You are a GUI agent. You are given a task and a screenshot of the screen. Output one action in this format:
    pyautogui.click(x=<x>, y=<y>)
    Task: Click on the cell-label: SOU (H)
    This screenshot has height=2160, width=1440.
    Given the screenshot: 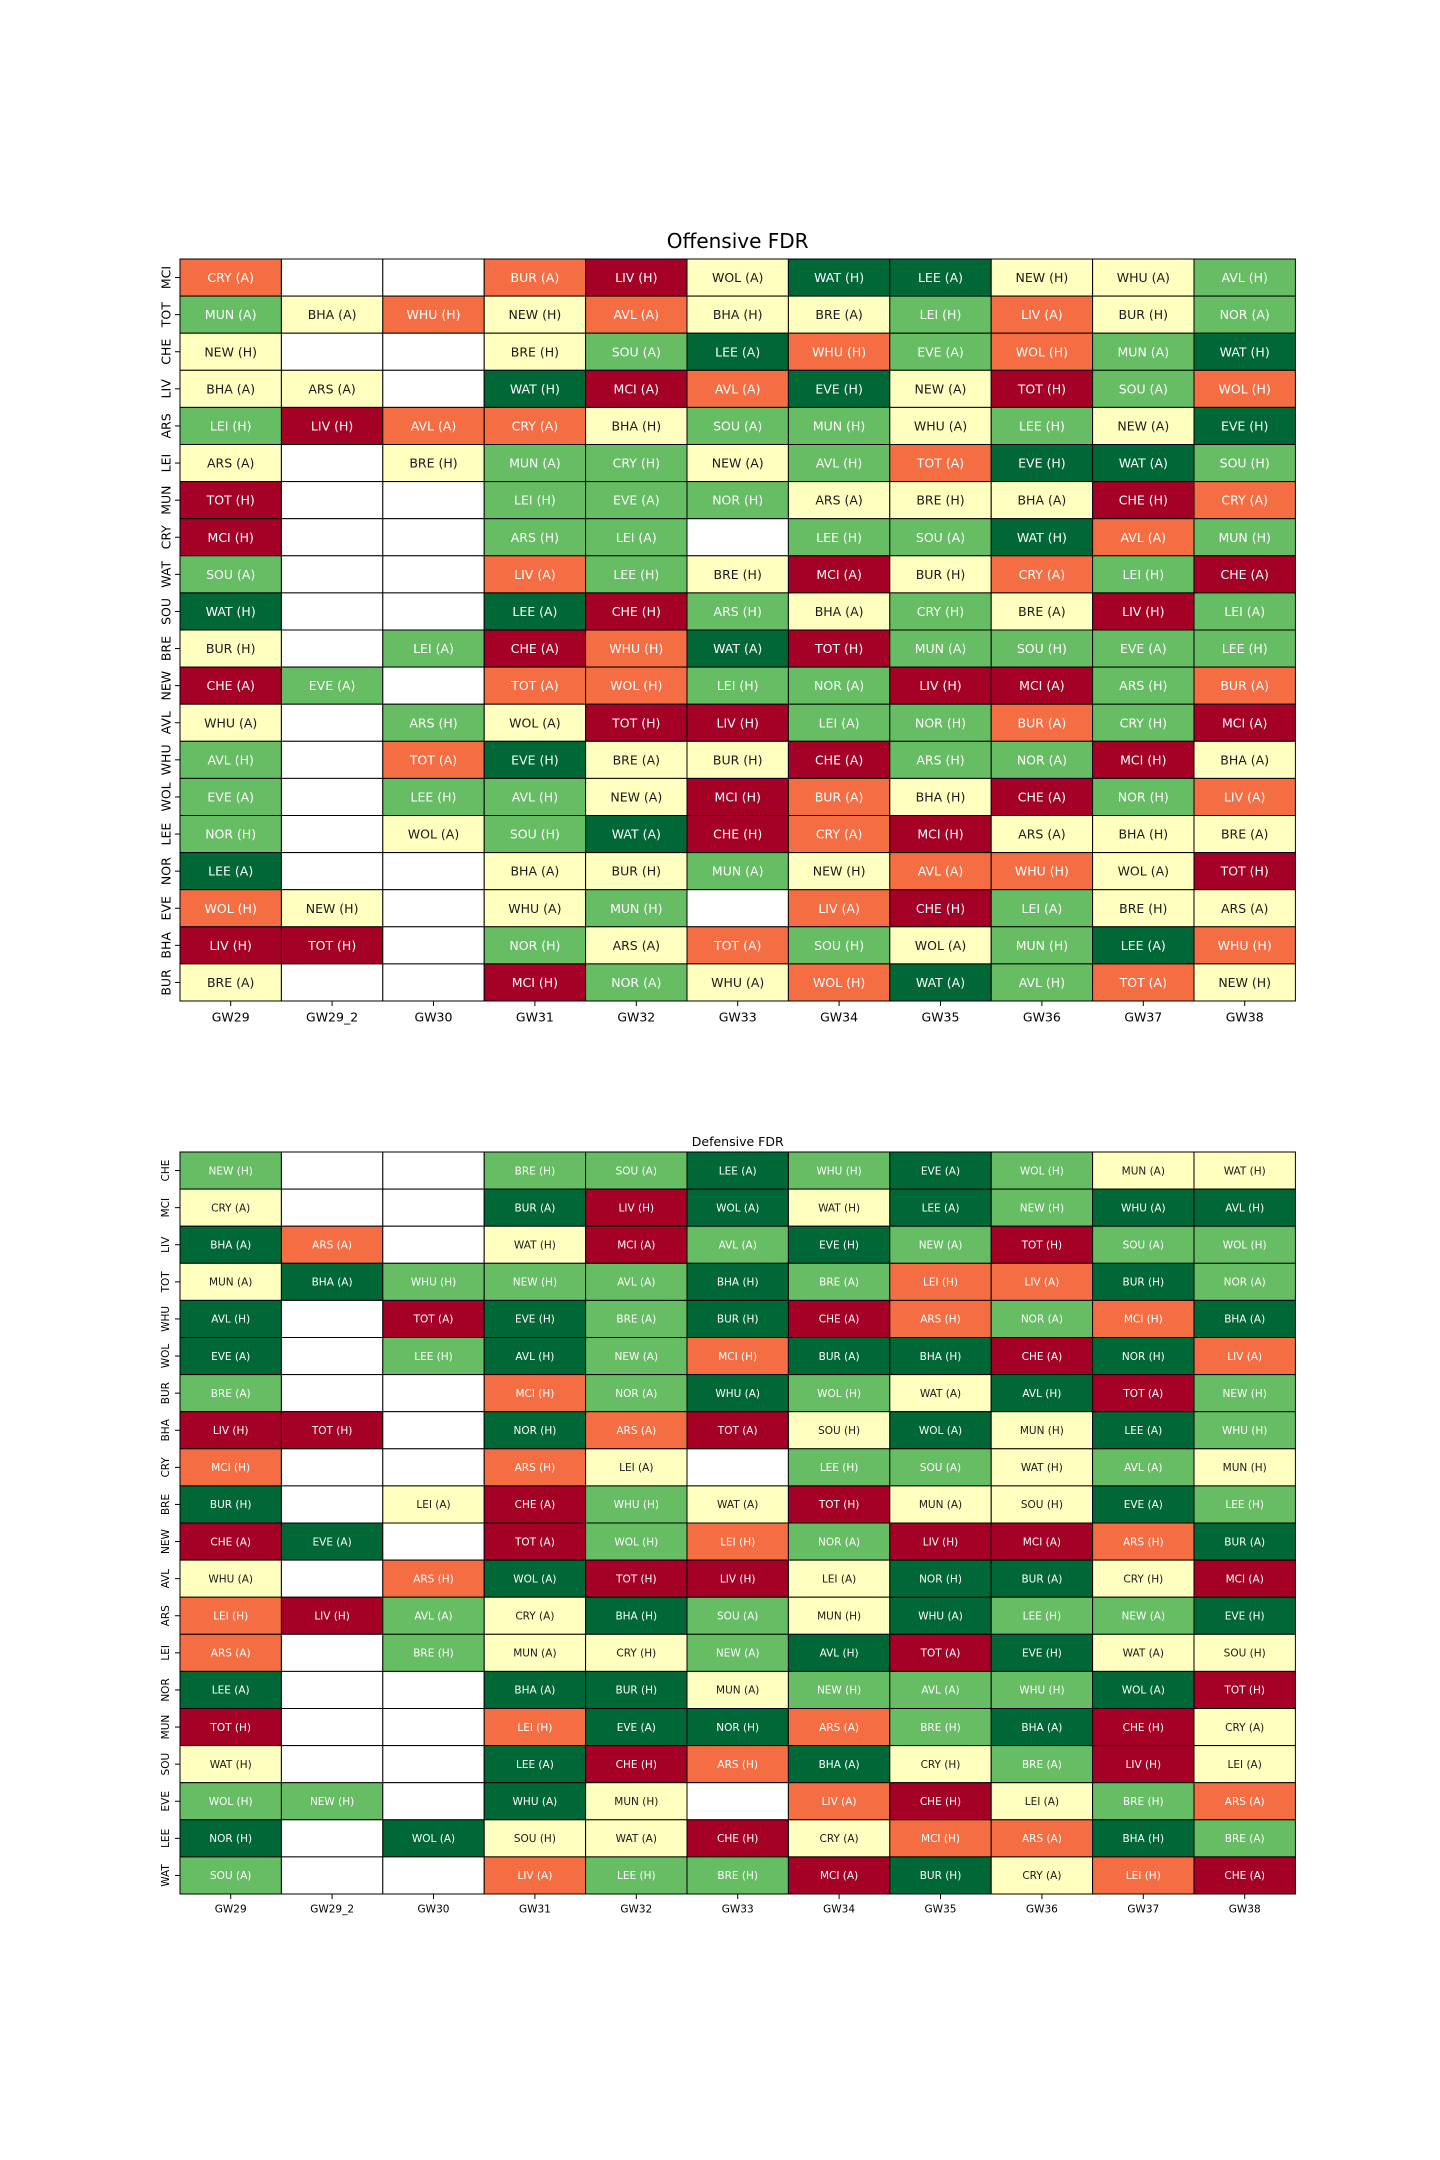 What is the action you would take?
    pyautogui.click(x=1245, y=1654)
    